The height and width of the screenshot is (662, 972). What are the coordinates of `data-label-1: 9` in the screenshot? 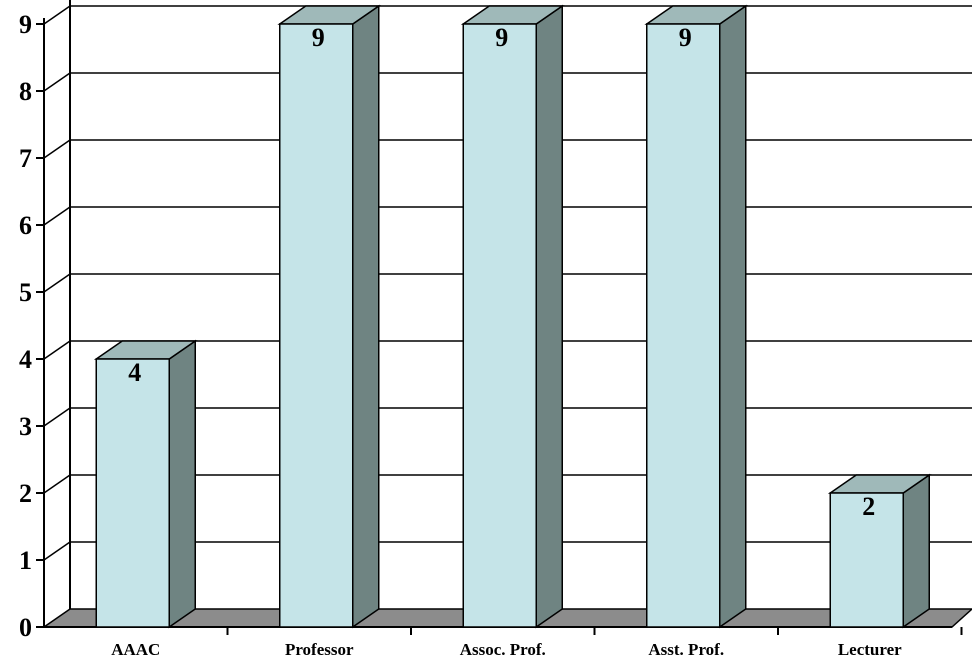 It's located at (318, 37).